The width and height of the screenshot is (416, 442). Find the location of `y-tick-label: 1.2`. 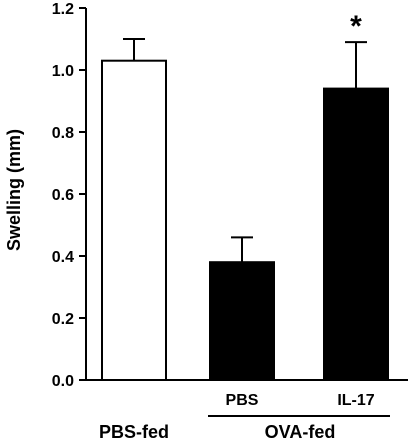

y-tick-label: 1.2 is located at coordinates (63, 9).